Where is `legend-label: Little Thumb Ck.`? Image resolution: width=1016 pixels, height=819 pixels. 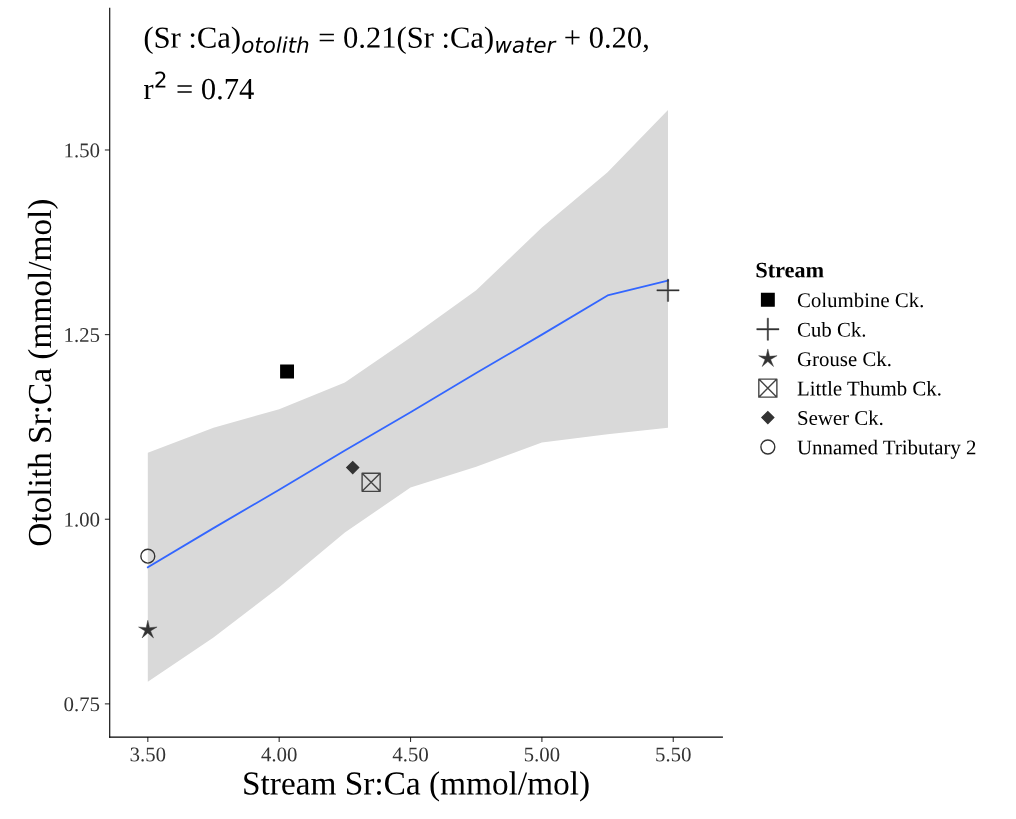 legend-label: Little Thumb Ck. is located at coordinates (869, 388).